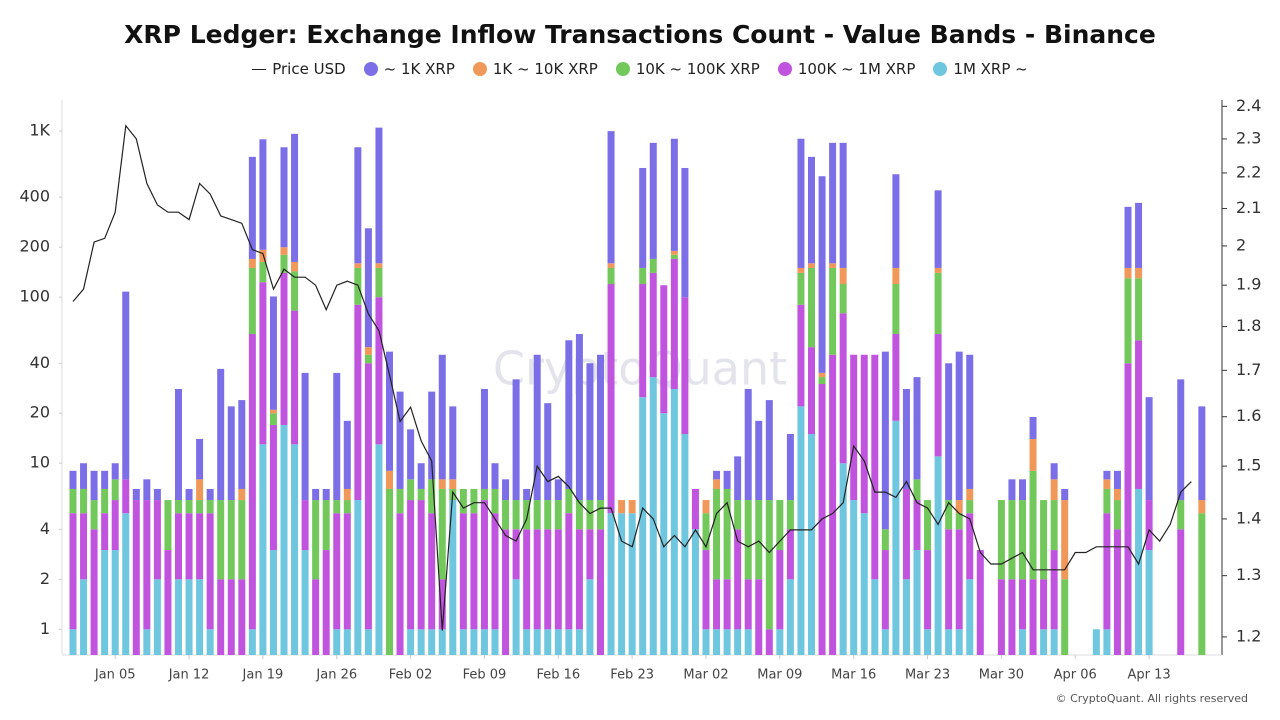  What do you see at coordinates (980, 69) in the screenshot?
I see `legend-item: 1M XRP ~` at bounding box center [980, 69].